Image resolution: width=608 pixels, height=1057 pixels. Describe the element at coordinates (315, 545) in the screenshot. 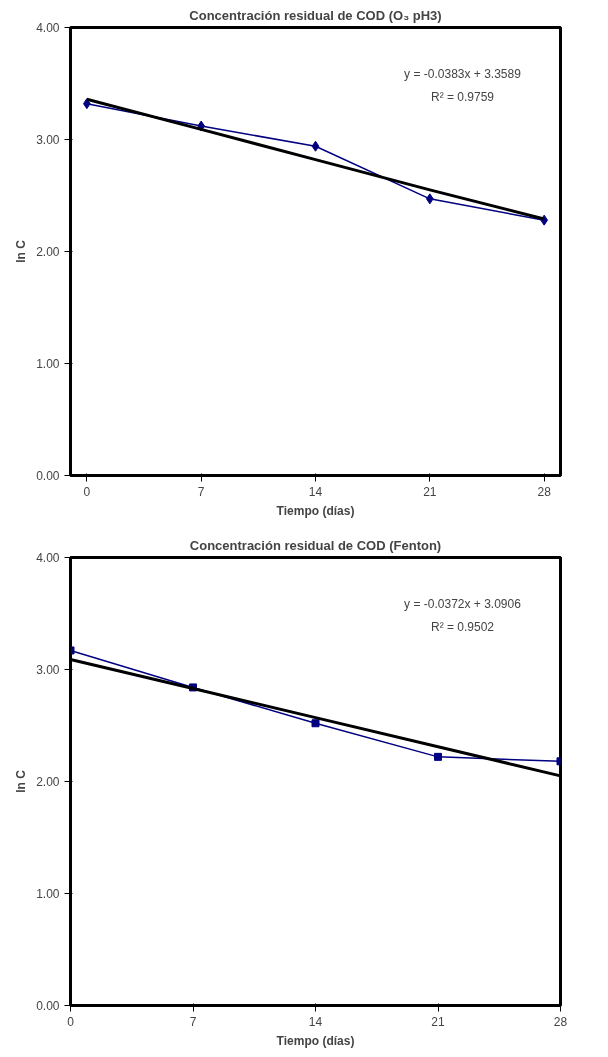

I see `chart-title: Concentración residual de COD (Fenton)` at that location.